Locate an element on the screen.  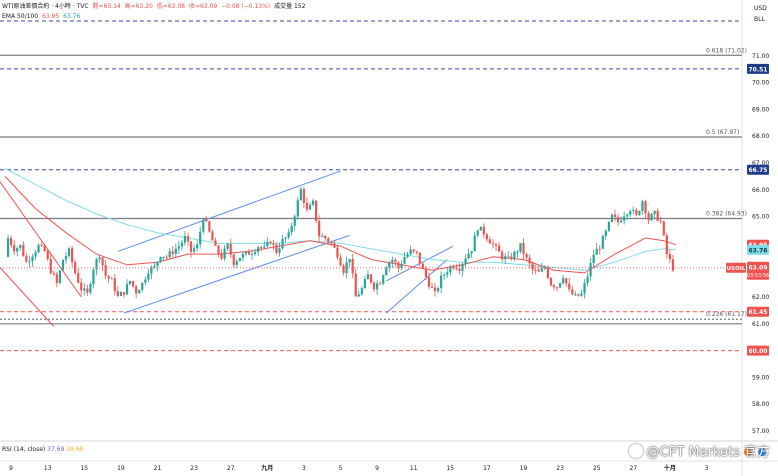
alert-icon is located at coordinates (748, 452).